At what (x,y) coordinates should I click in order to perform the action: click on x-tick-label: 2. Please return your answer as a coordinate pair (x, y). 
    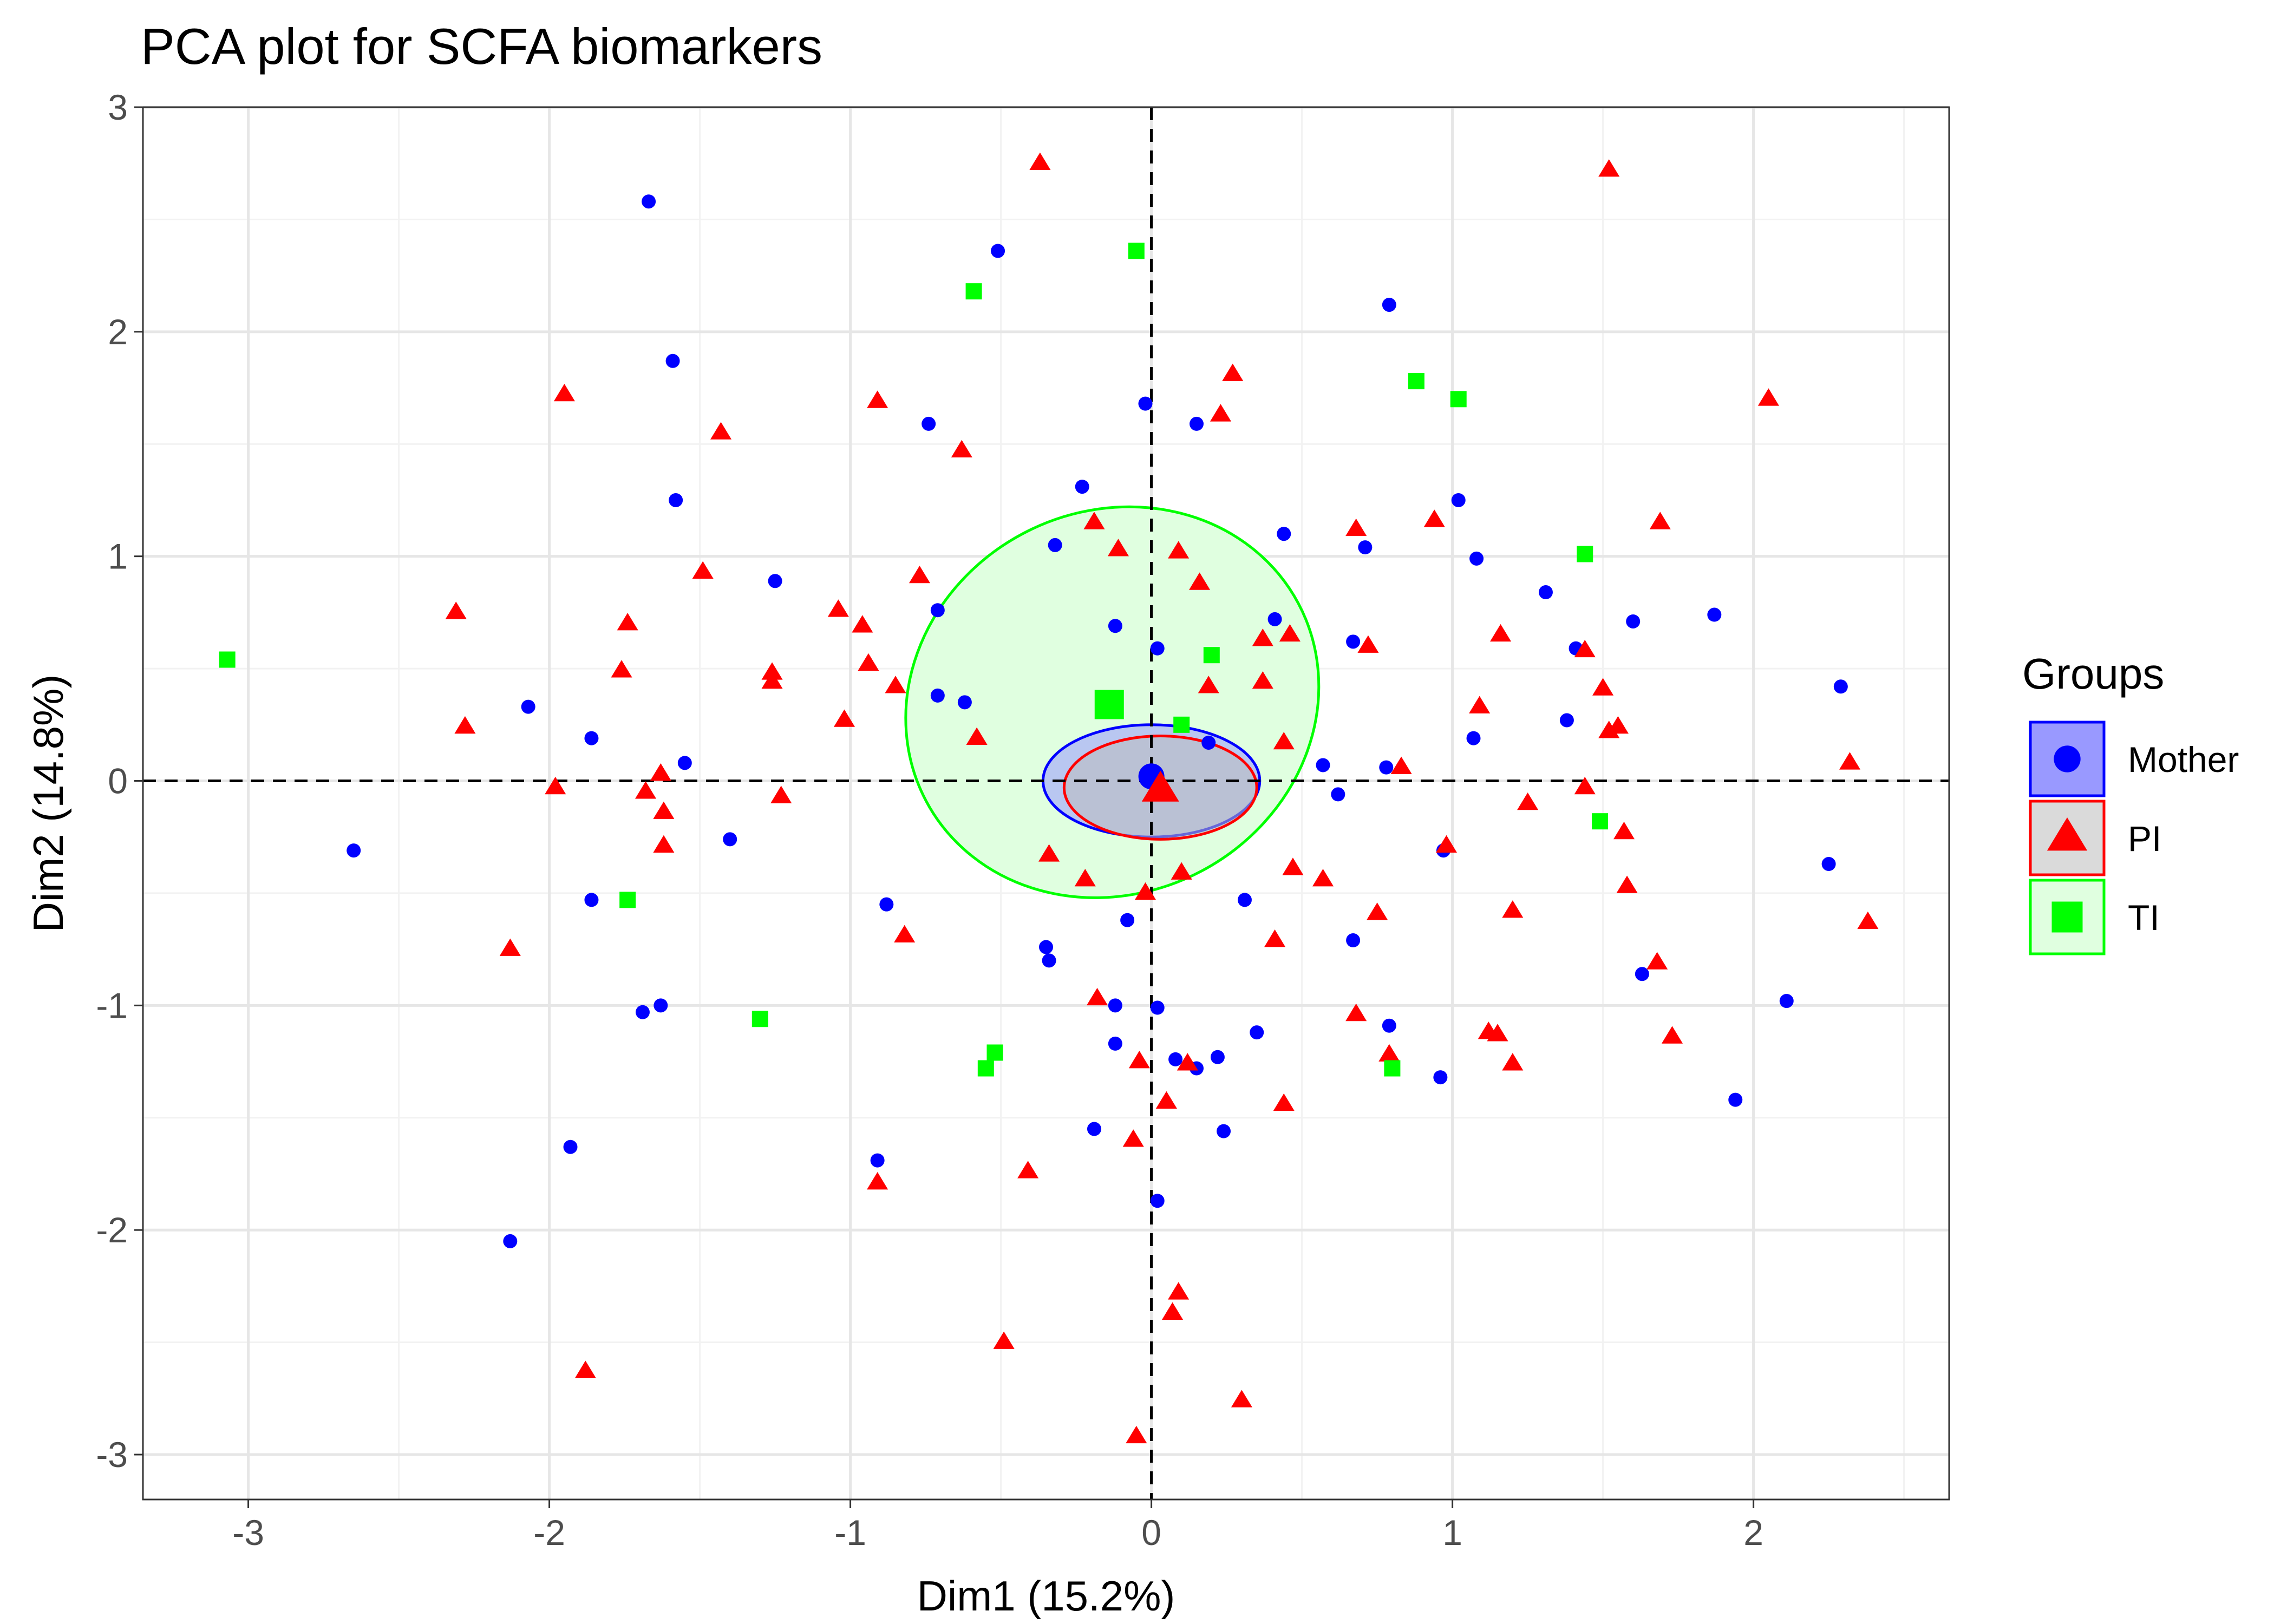
    Looking at the image, I should click on (1753, 1533).